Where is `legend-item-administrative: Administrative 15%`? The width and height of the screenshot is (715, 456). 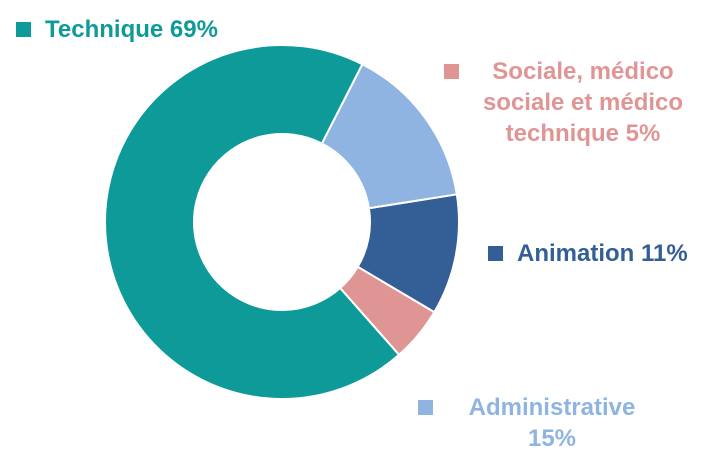 legend-item-administrative: Administrative 15% is located at coordinates (537, 423).